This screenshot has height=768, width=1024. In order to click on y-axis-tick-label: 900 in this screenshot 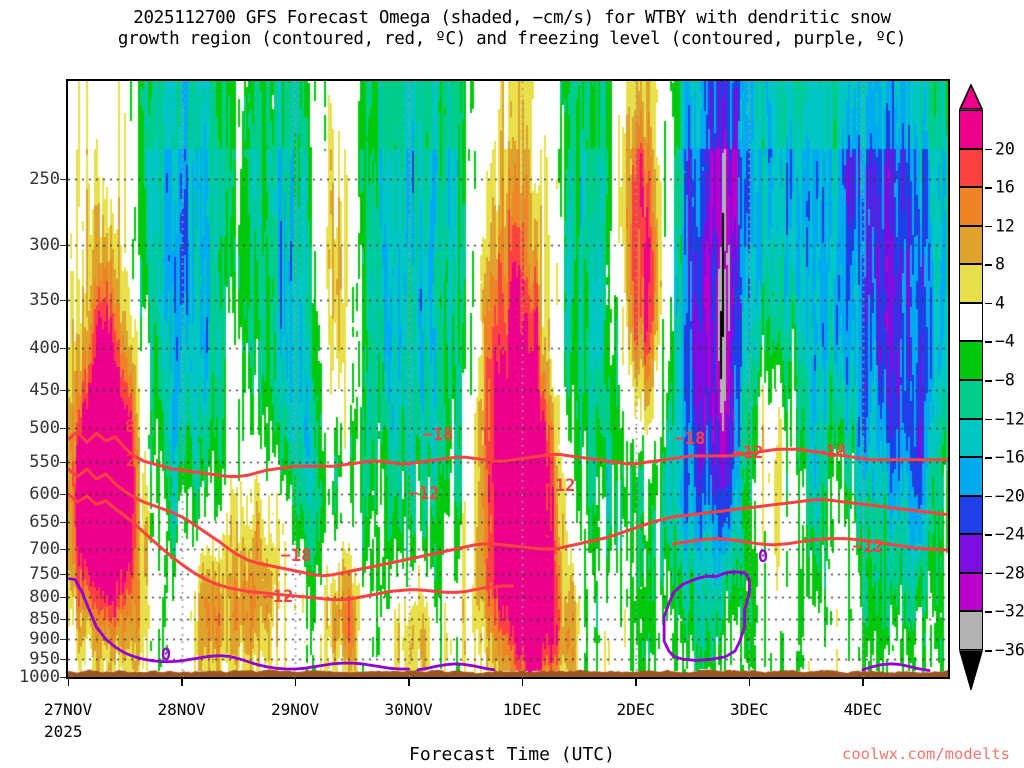, I will do `click(44, 639)`.